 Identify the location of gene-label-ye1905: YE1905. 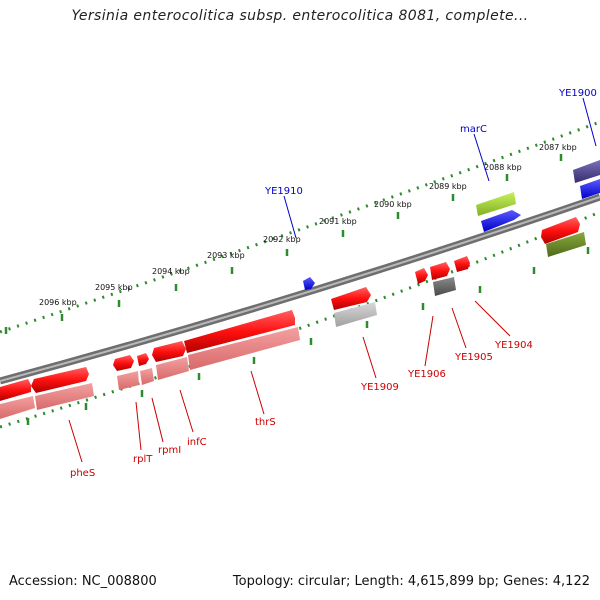
(473, 357).